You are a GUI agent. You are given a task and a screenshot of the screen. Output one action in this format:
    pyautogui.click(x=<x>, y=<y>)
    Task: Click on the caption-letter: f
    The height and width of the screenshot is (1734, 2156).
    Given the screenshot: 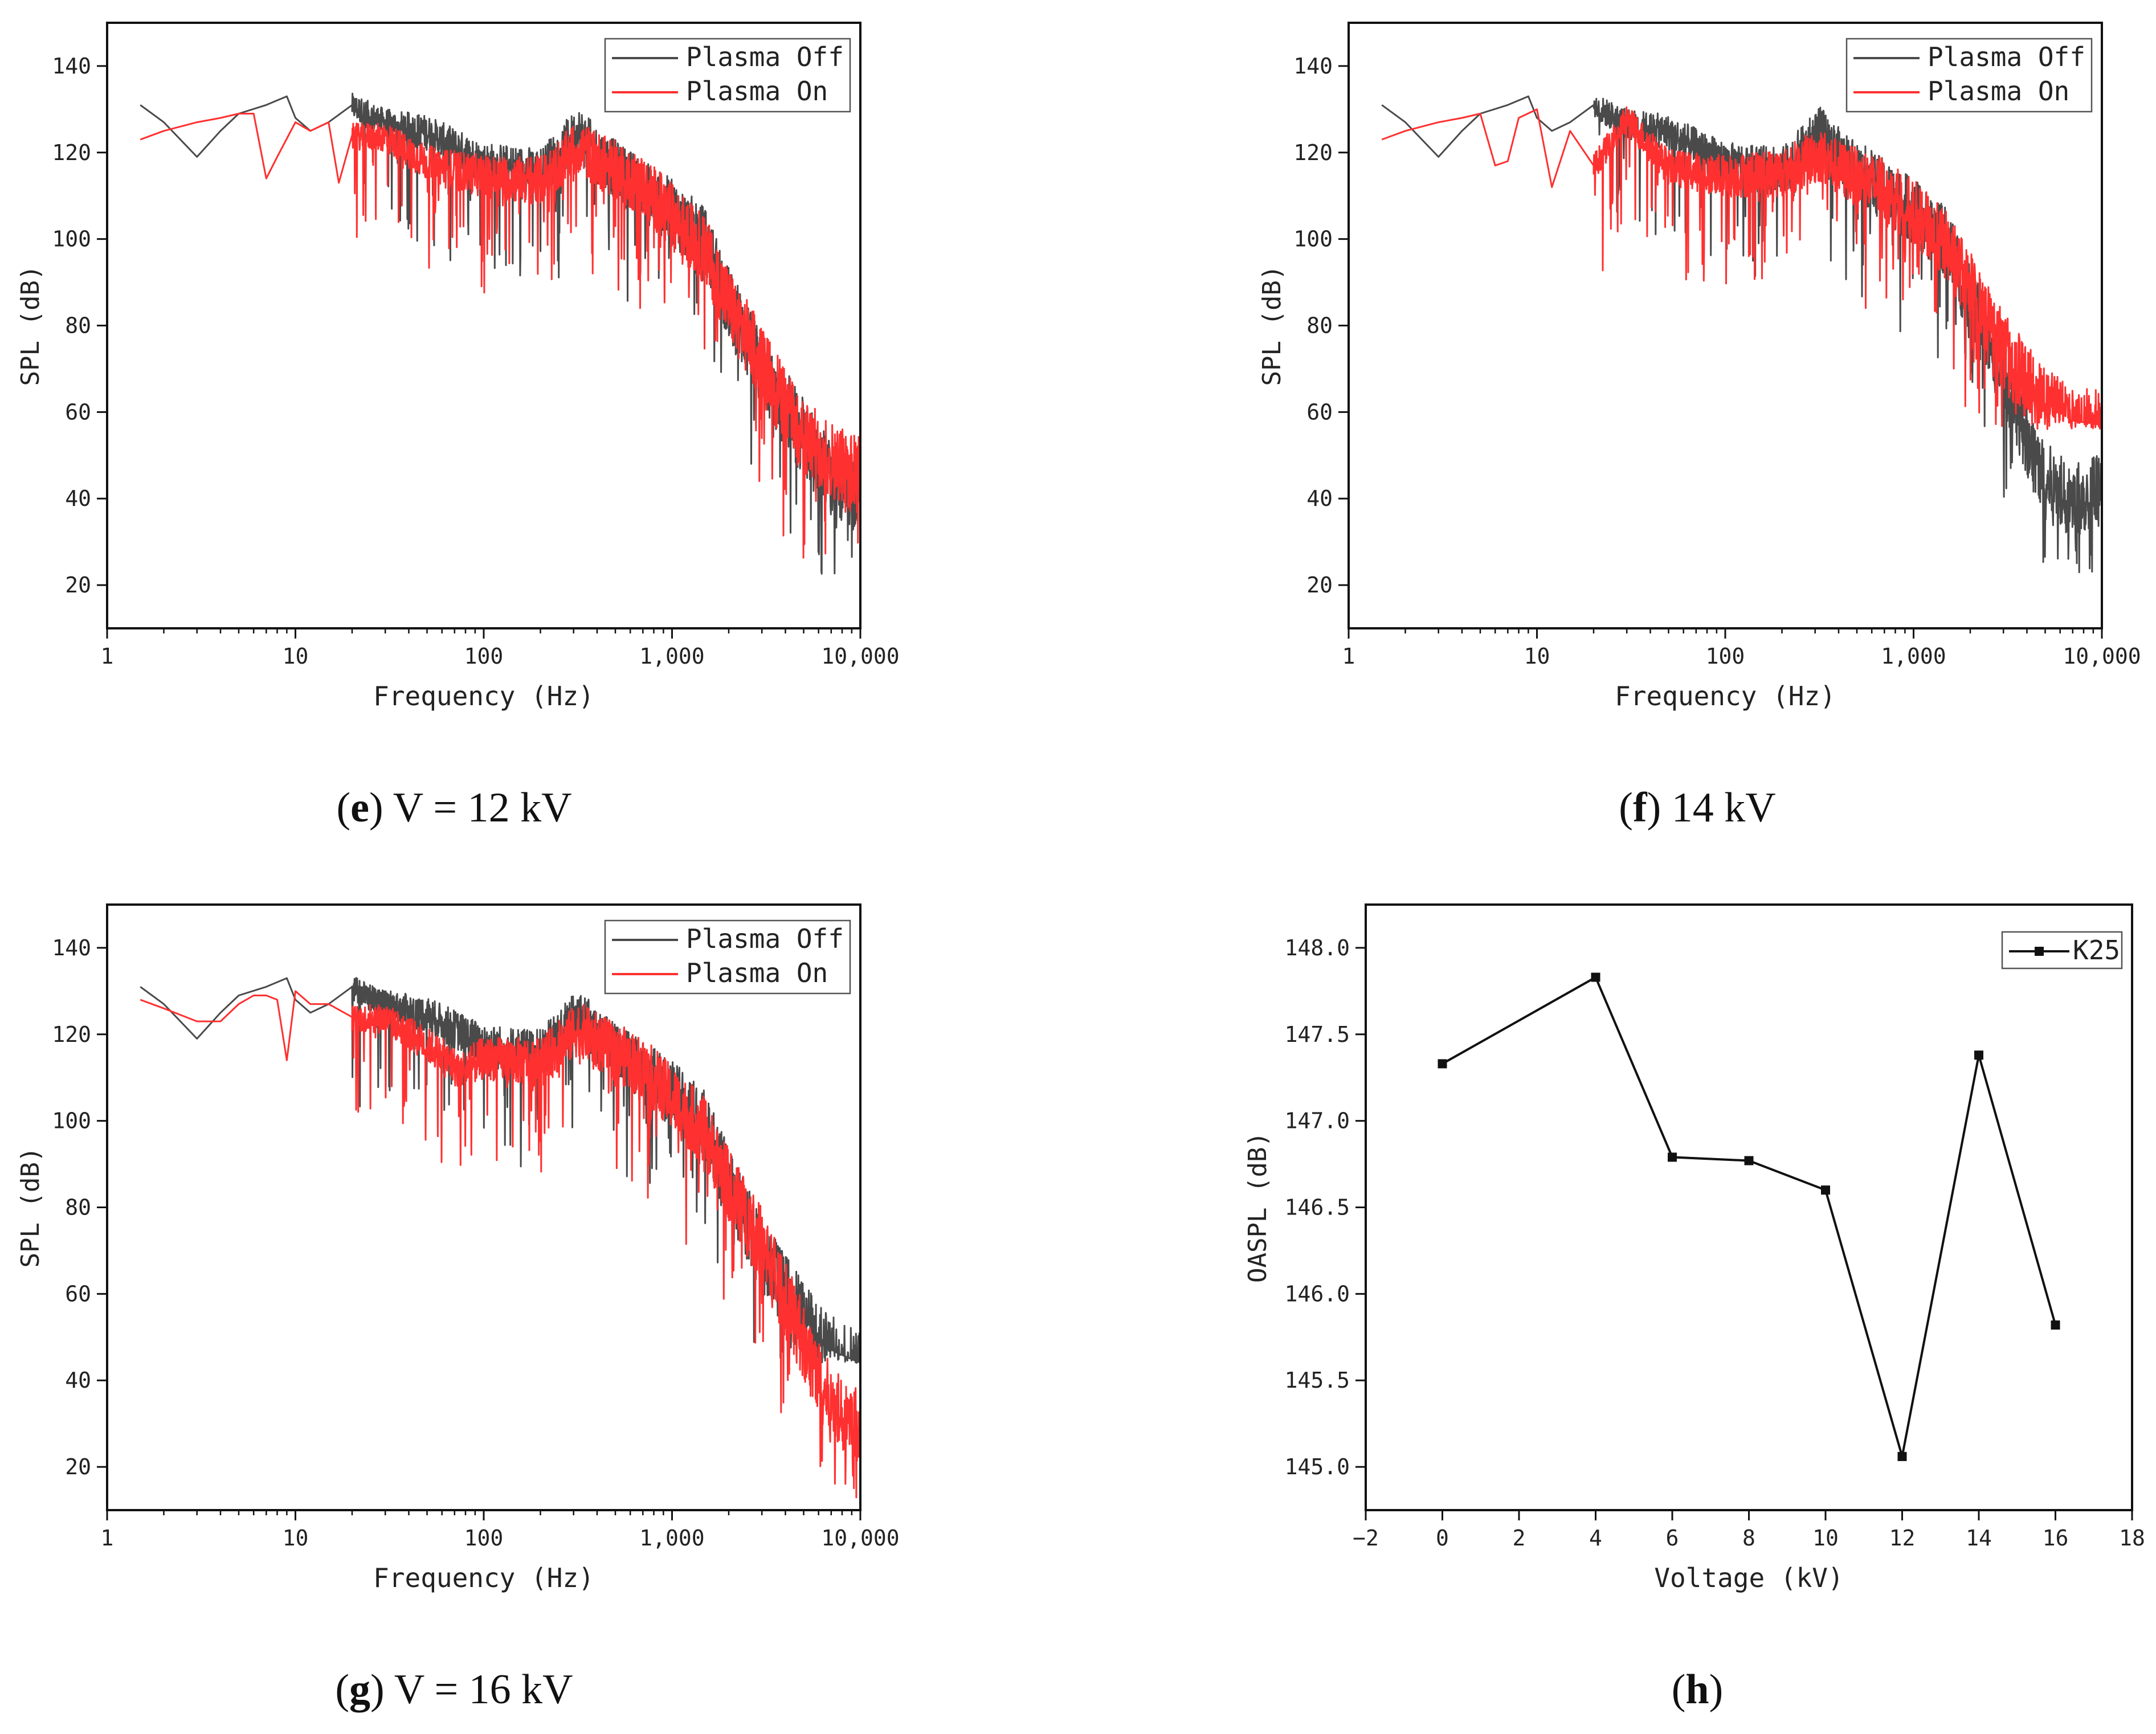 What is the action you would take?
    pyautogui.click(x=1640, y=807)
    